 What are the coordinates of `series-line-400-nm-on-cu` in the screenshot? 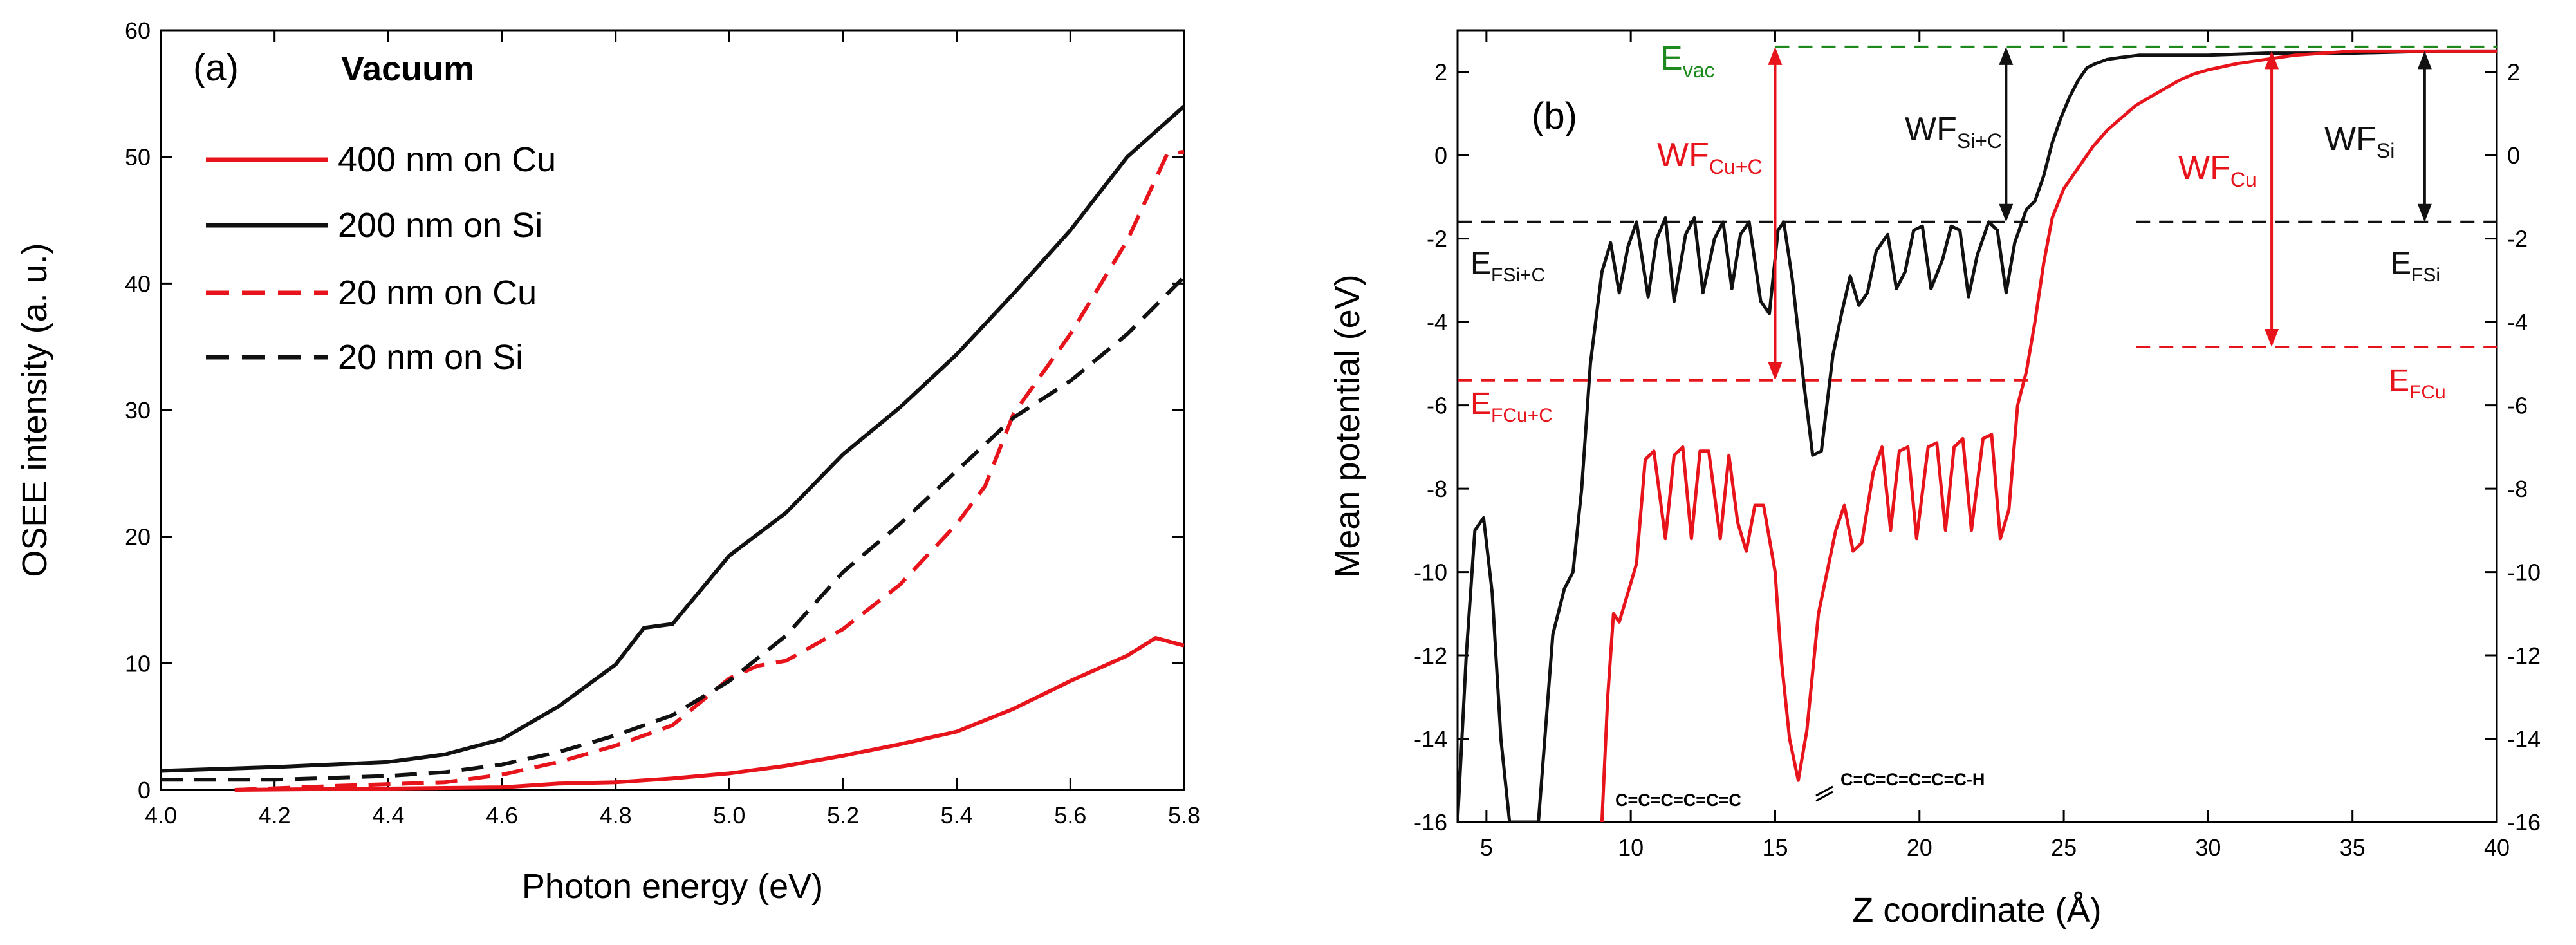 It's located at (709, 714).